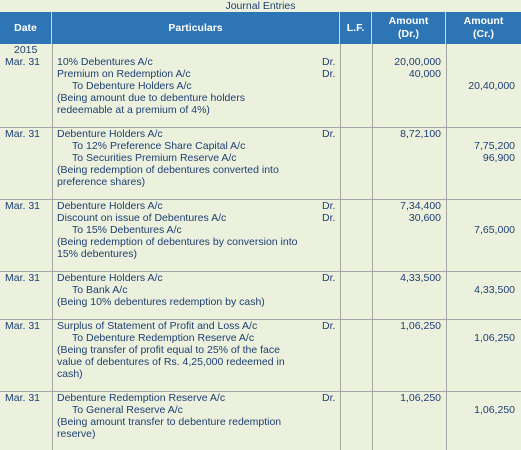 The height and width of the screenshot is (450, 521). I want to click on account-line: 10% Debentures A/c, so click(105, 62).